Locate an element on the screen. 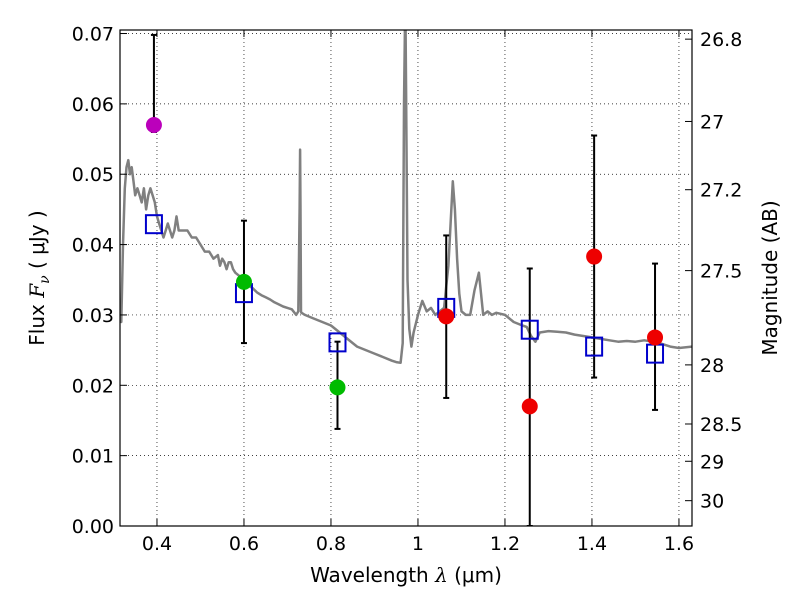 The width and height of the screenshot is (800, 600). y-axis-label: Flux Fν ( μJy ) is located at coordinates (39, 277).